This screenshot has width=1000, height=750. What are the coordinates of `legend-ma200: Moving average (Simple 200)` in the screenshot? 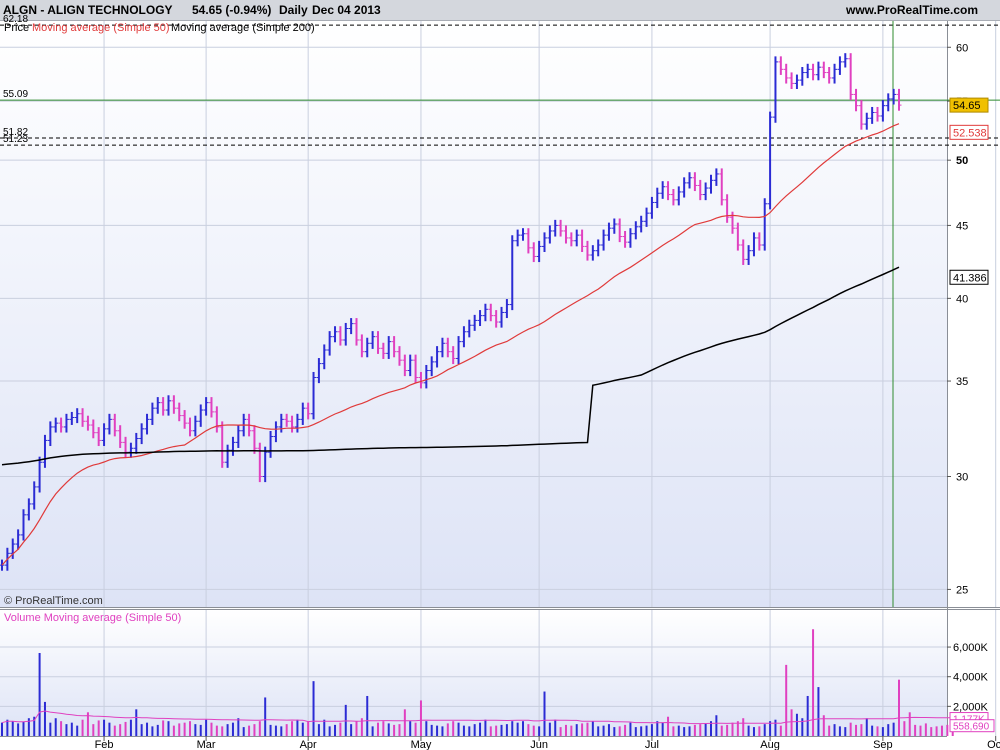 It's located at (243, 28).